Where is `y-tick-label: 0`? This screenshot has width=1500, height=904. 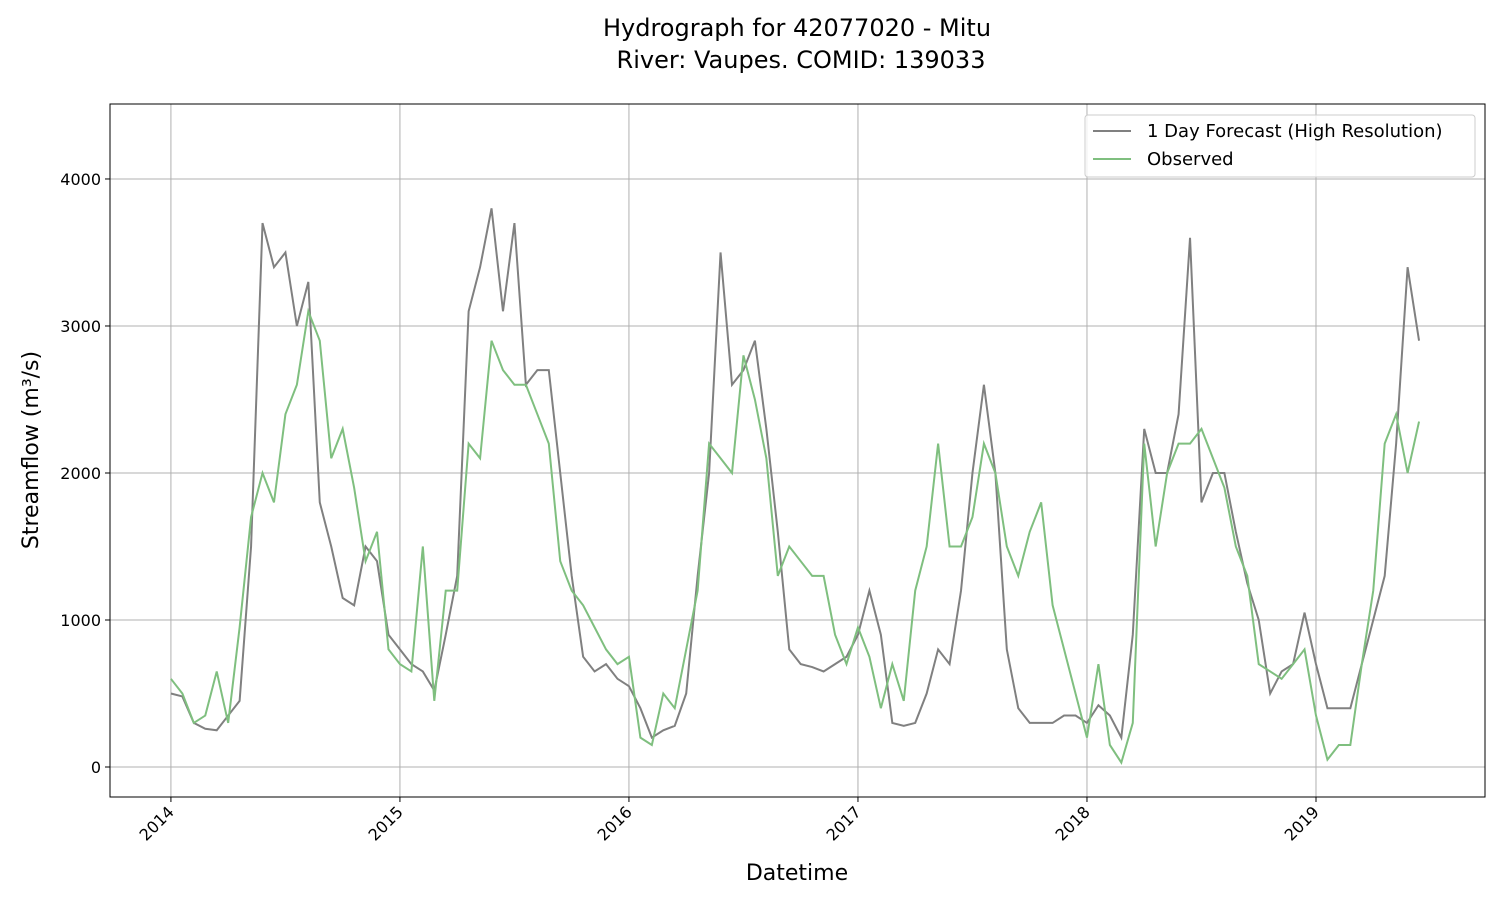
y-tick-label: 0 is located at coordinates (96, 767).